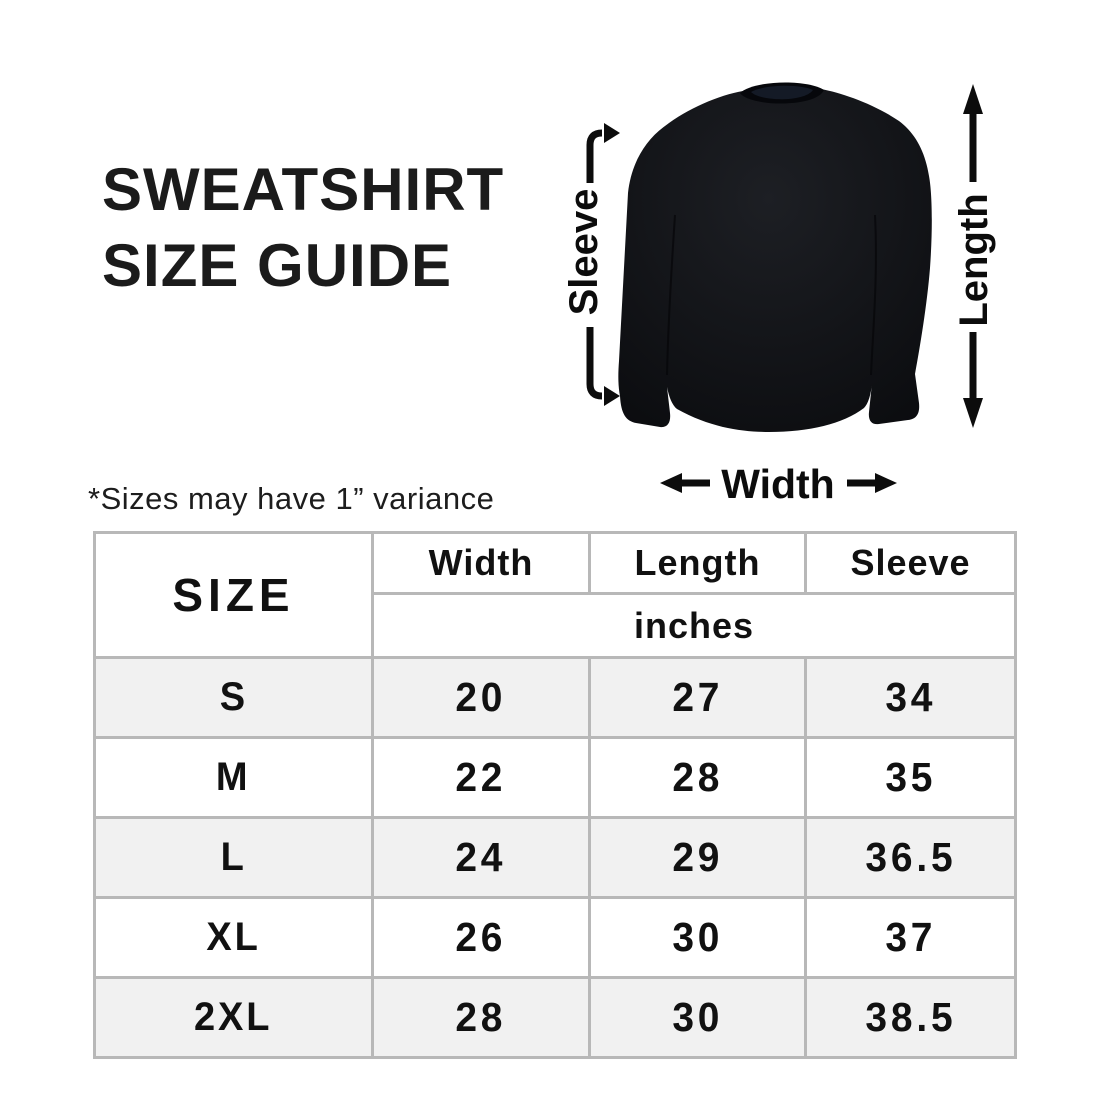 The height and width of the screenshot is (1100, 1100). Describe the element at coordinates (481, 697) in the screenshot. I see `width-value: 20` at that location.